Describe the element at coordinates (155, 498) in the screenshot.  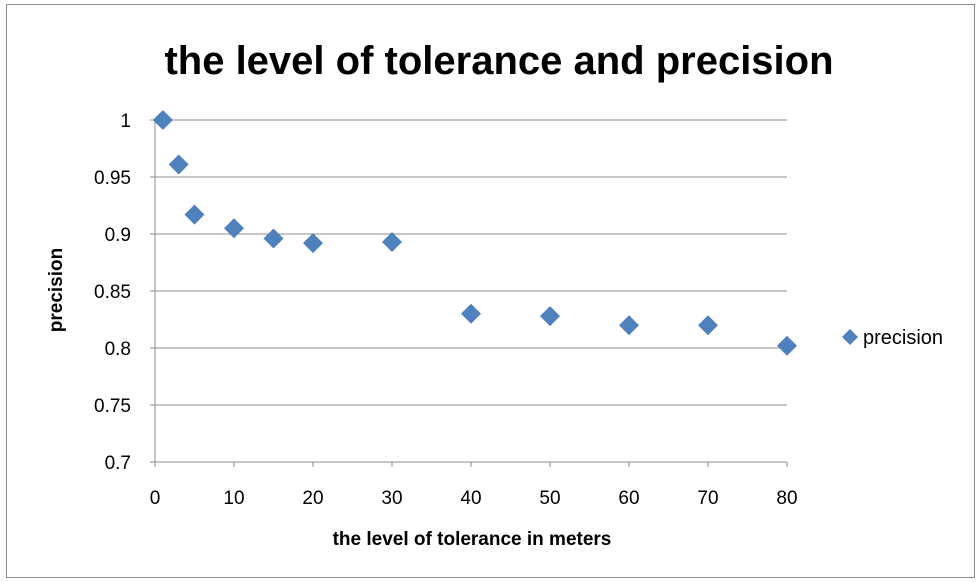
I see `x-tick-label: 0` at that location.